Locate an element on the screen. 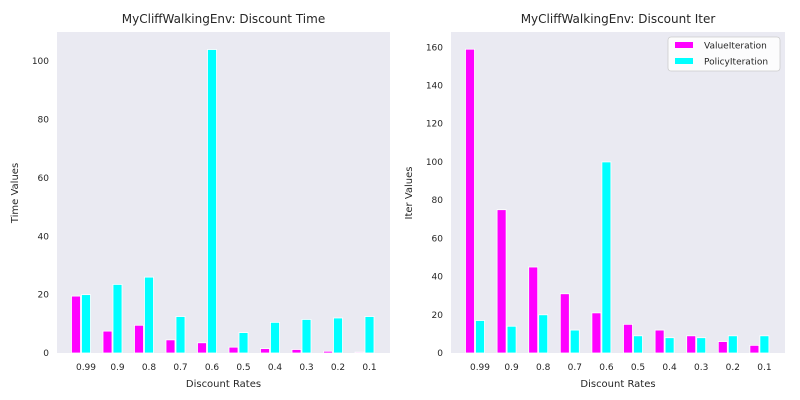 This screenshot has height=400, width=800. legend: ValueIteration PolicyIteration is located at coordinates (724, 54).